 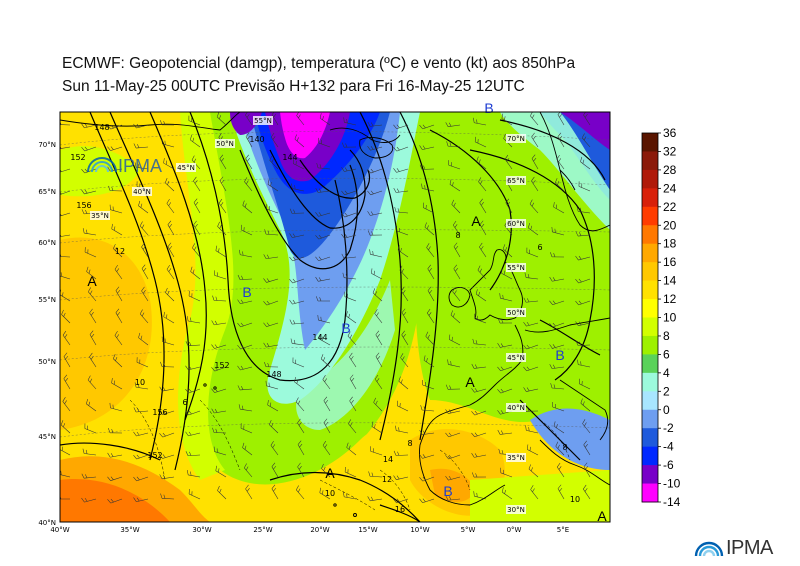 I want to click on colorbar-label: 20, so click(x=670, y=225).